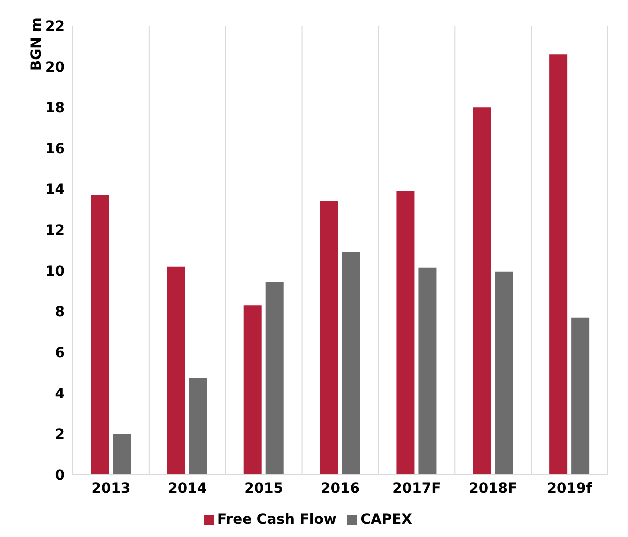  I want to click on y-tick-label: 18, so click(55, 108).